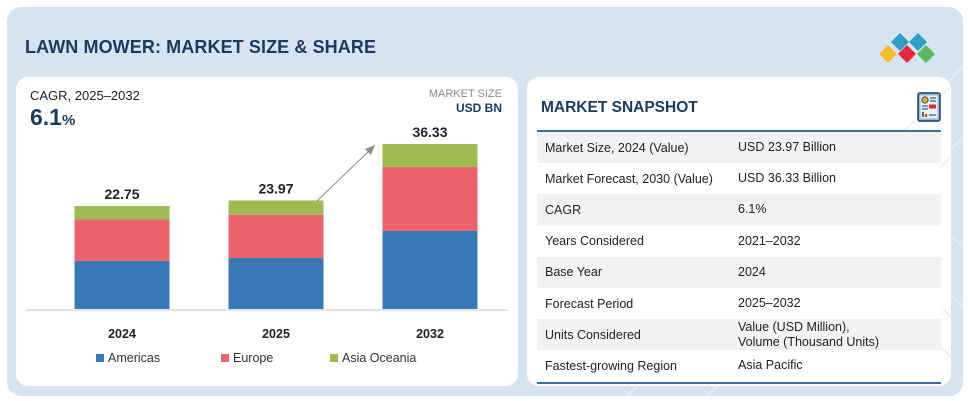 This screenshot has width=972, height=401. I want to click on legend-item-europe: Europe, so click(247, 358).